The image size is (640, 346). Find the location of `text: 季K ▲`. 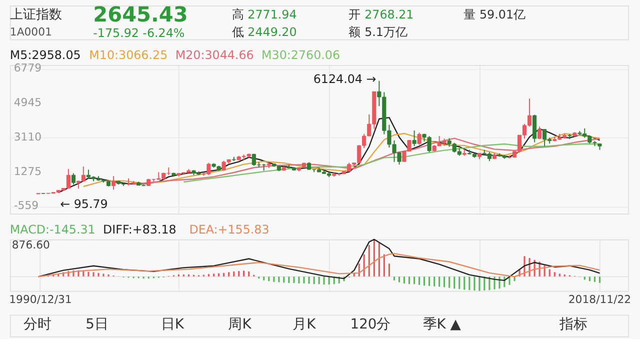

text: 季K ▲ is located at coordinates (442, 324).